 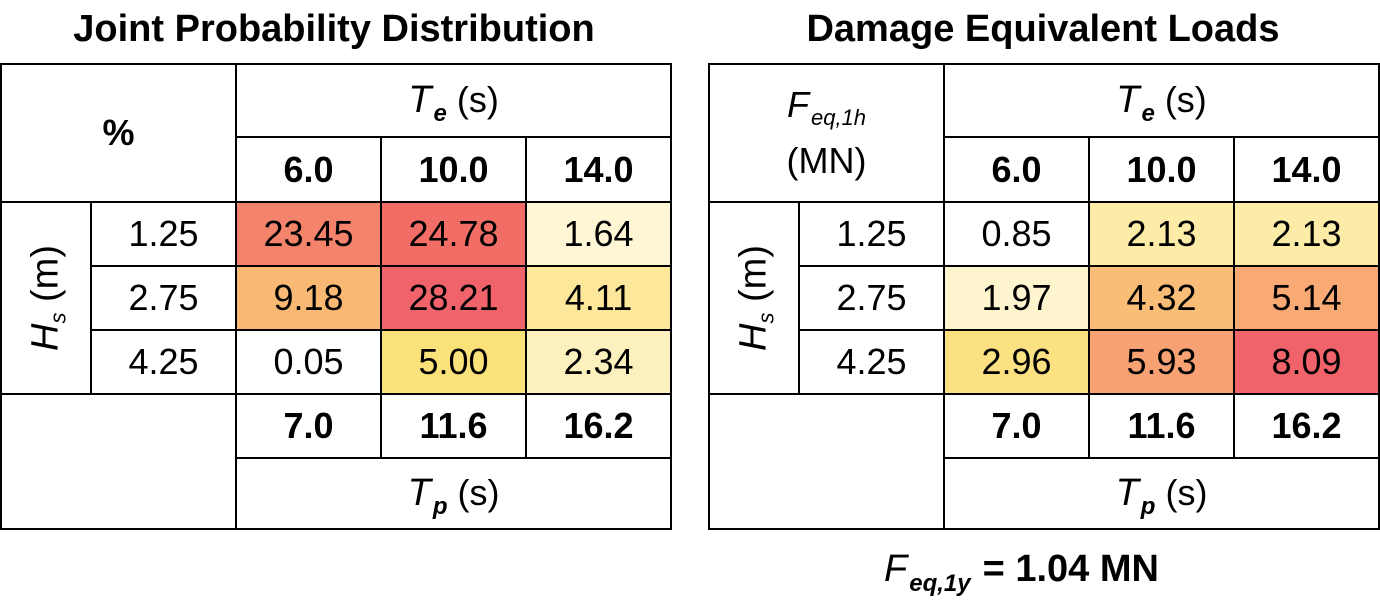 I want to click on jpd-hs-tick: 2.75, so click(x=163, y=298).